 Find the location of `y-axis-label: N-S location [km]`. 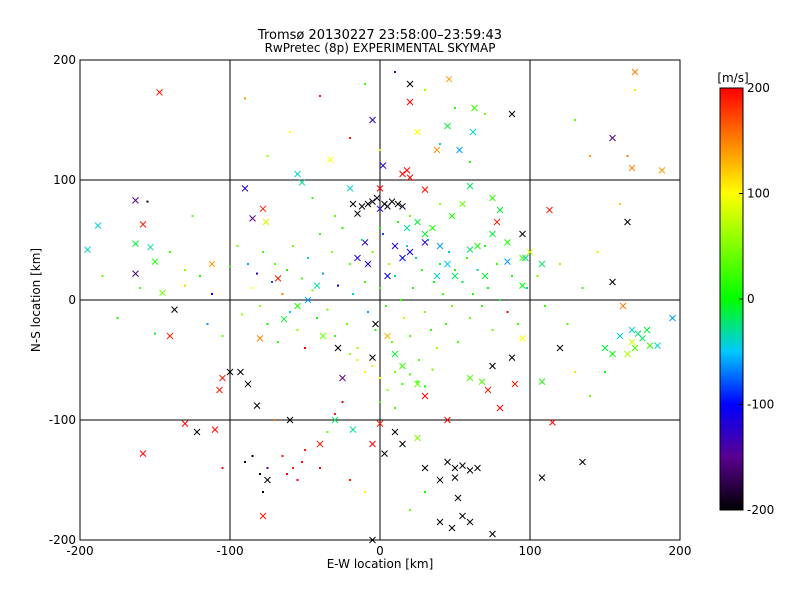

y-axis-label: N-S location [km] is located at coordinates (36, 300).